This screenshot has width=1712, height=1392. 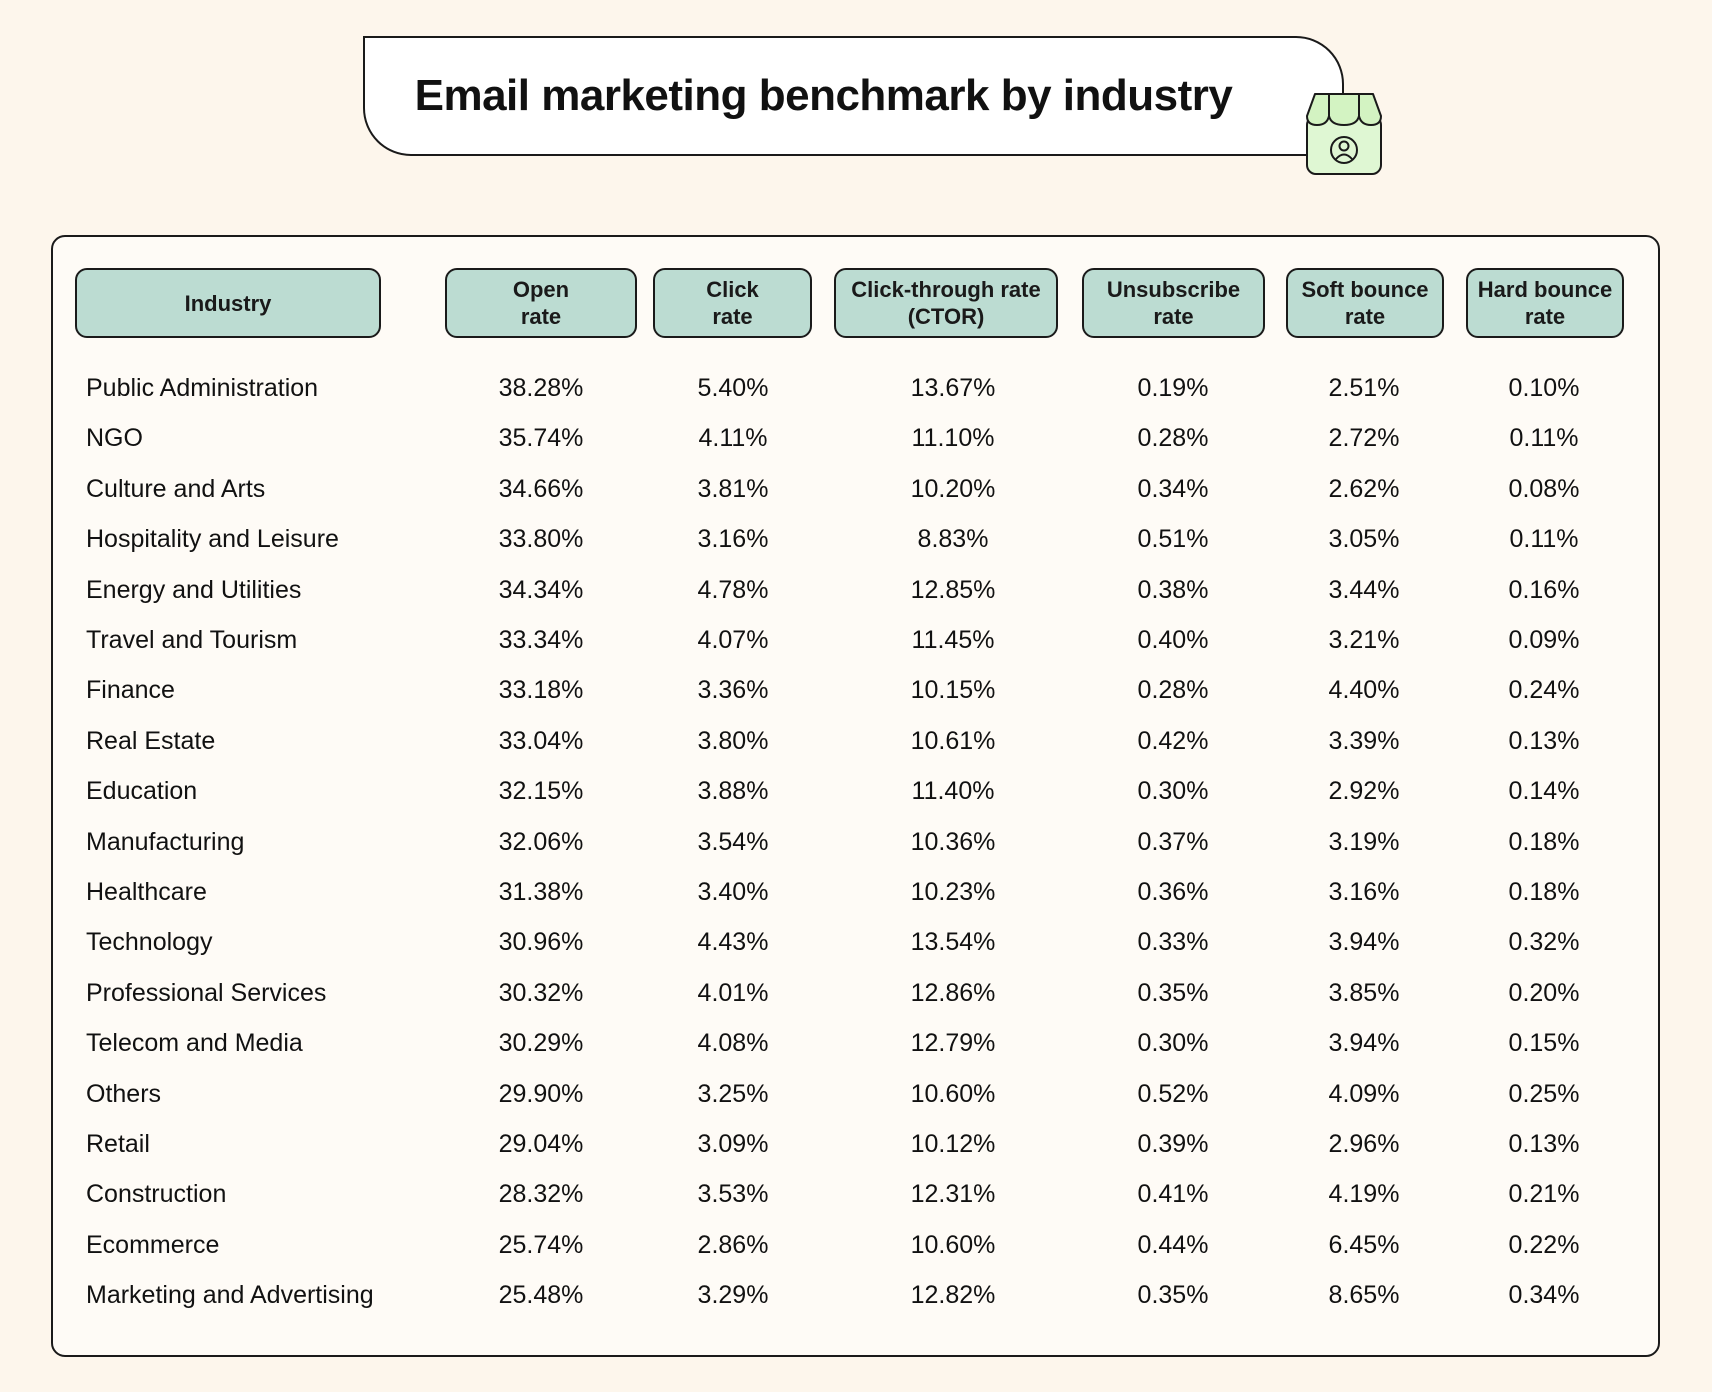 I want to click on cell-ctor: 12.86%, so click(x=953, y=992).